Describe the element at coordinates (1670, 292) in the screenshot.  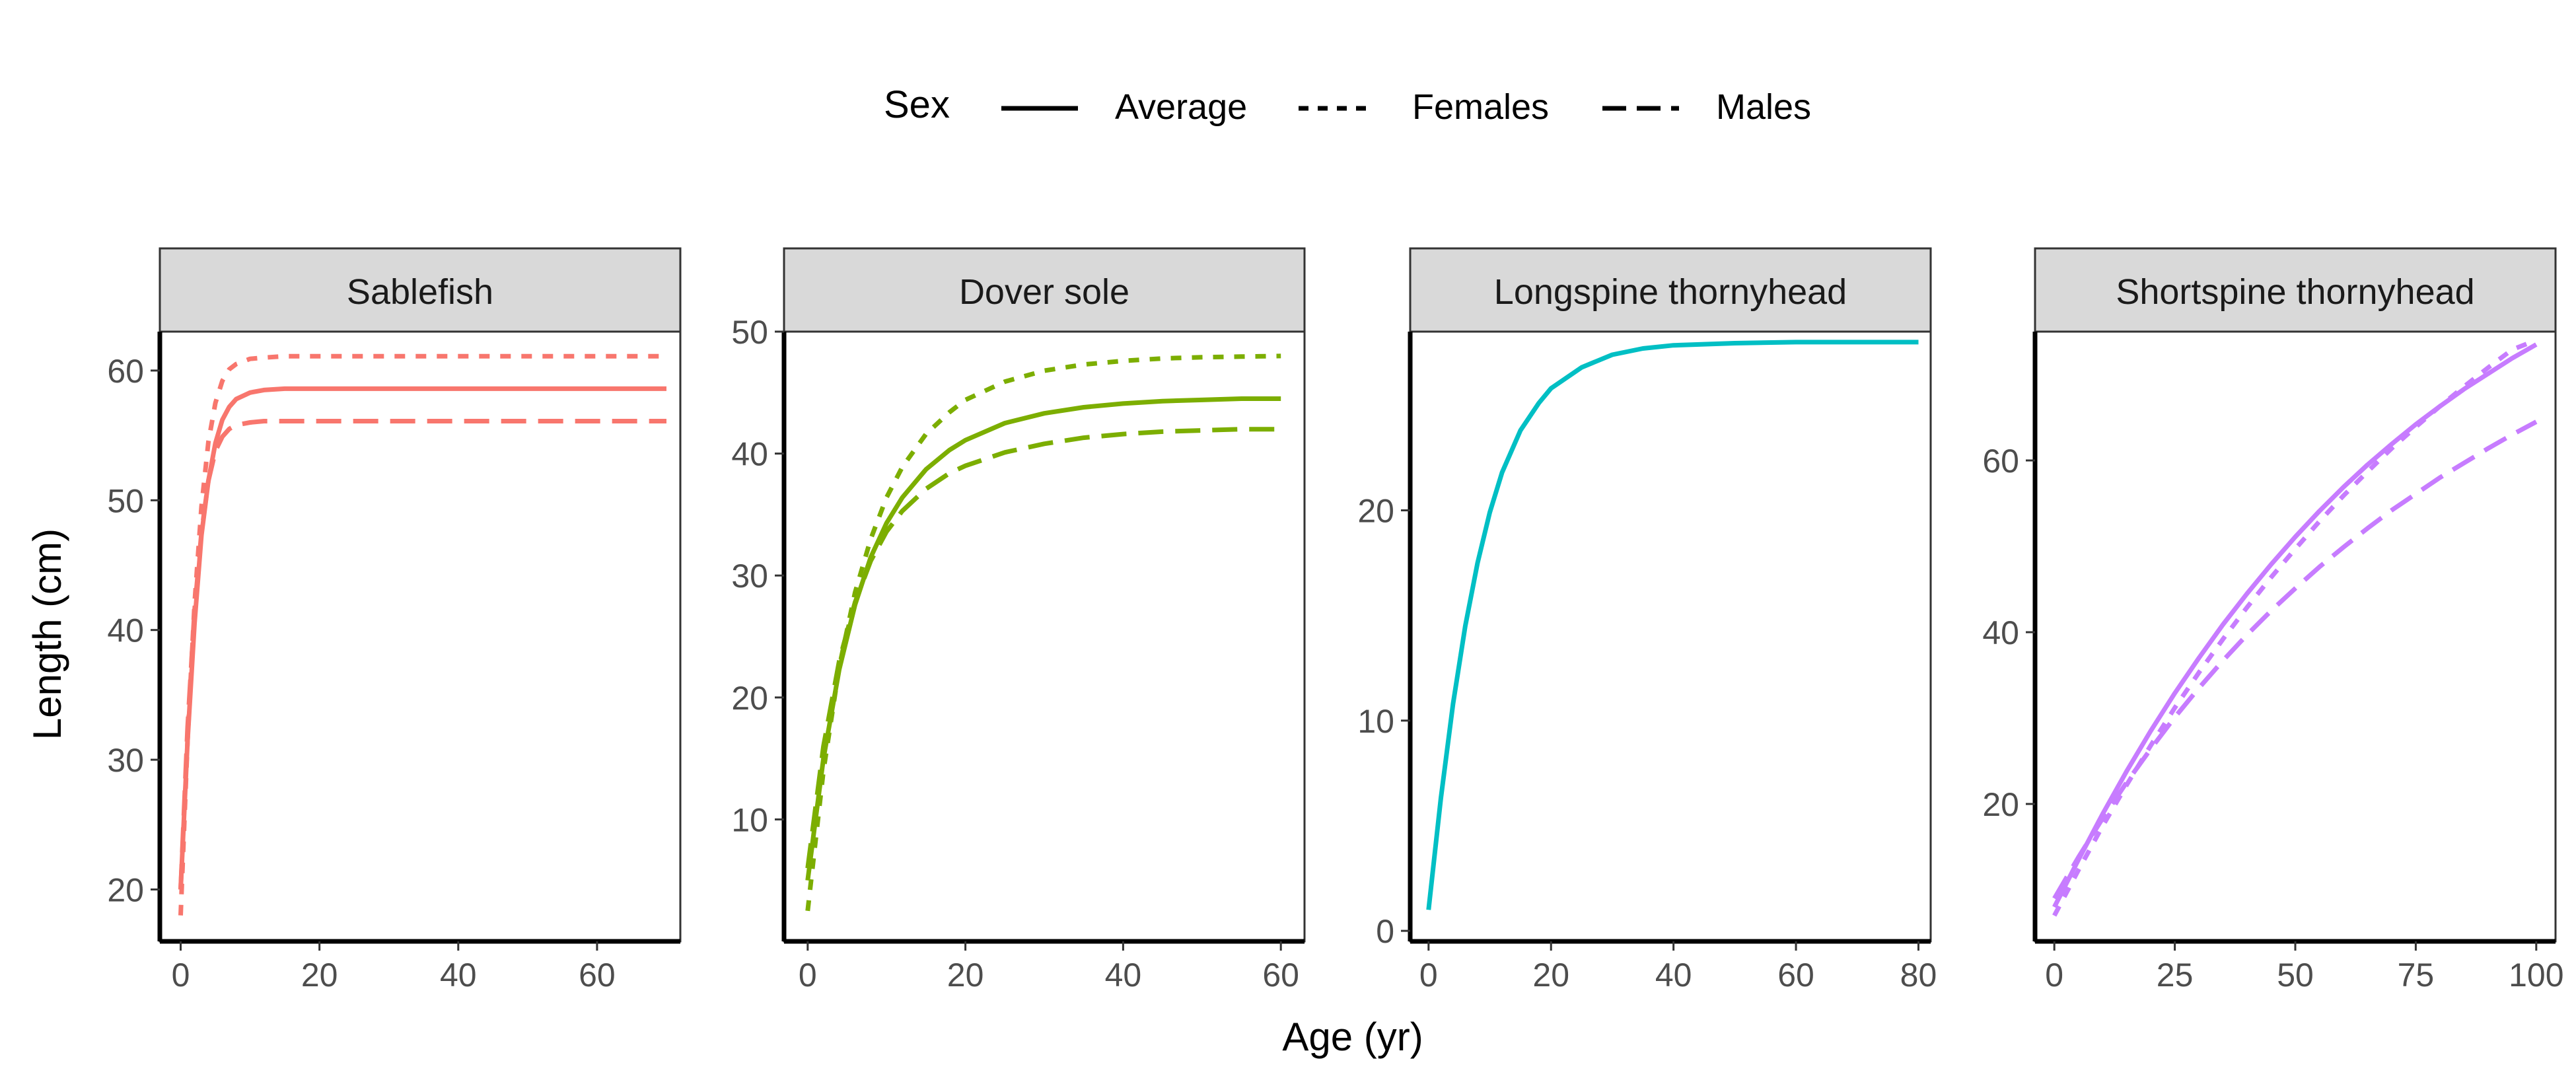
I see `facet-title: Longspine thornyhead` at that location.